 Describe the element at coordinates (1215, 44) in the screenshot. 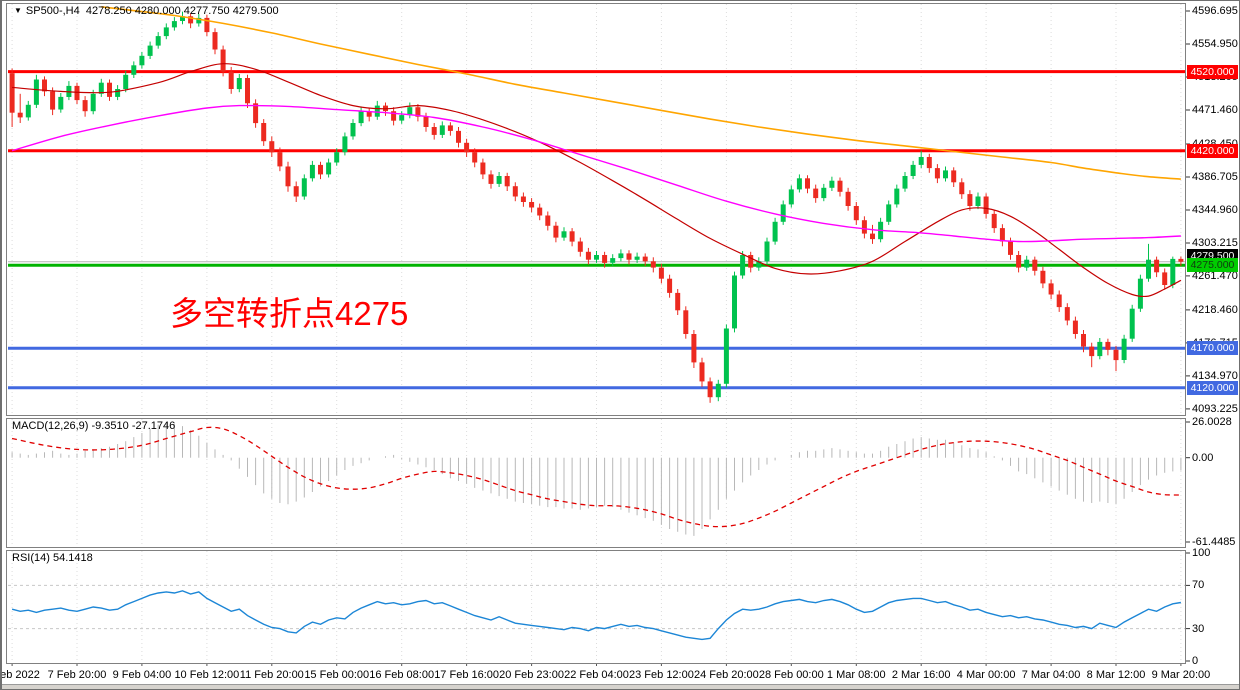

I see `price-tick-label: 4554.950` at that location.